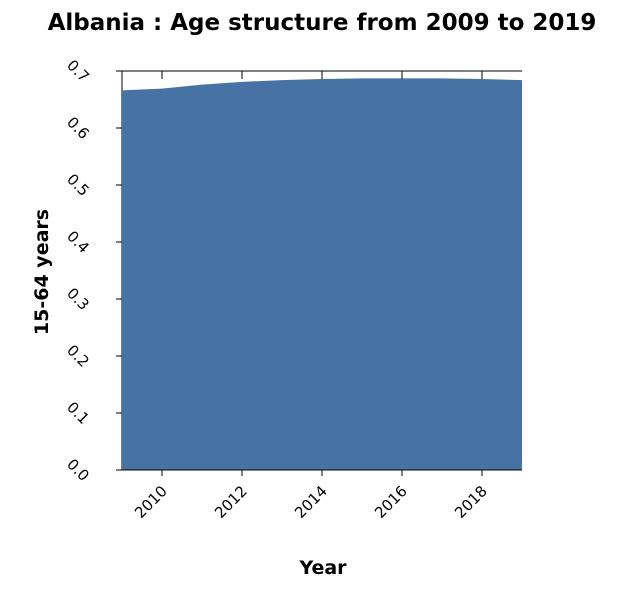 The height and width of the screenshot is (590, 644). I want to click on x-tick-label: 2018, so click(471, 502).